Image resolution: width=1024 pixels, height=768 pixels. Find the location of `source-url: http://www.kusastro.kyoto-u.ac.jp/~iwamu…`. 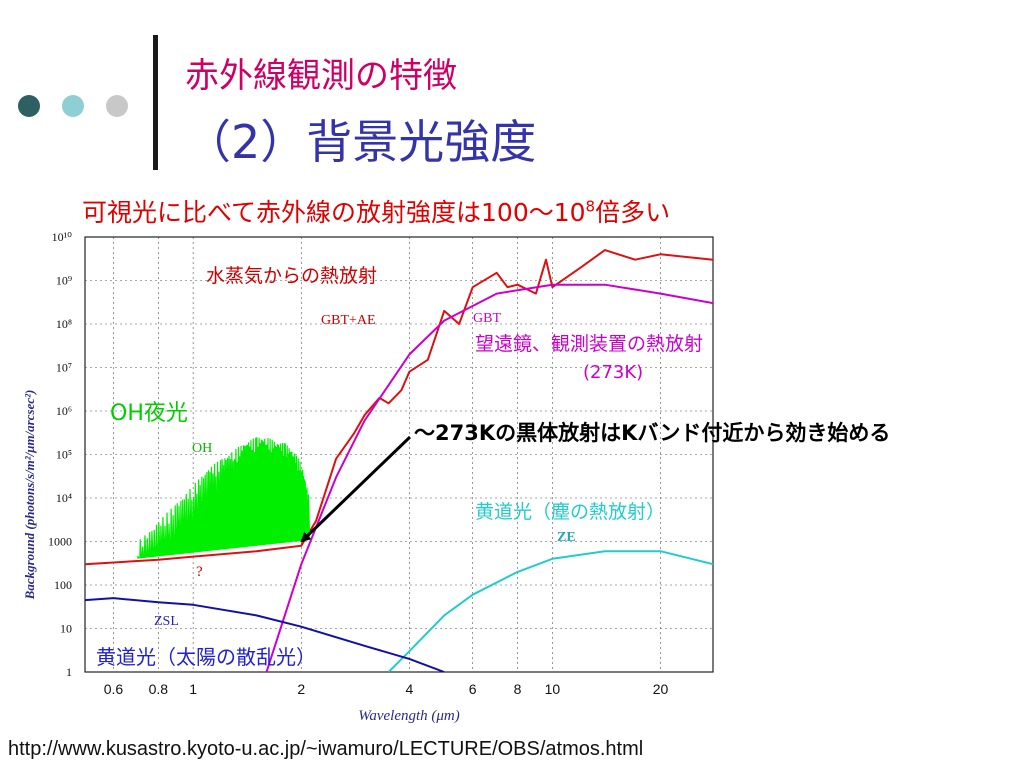

source-url: http://www.kusastro.kyoto-u.ac.jp/~iwamu… is located at coordinates (326, 749).